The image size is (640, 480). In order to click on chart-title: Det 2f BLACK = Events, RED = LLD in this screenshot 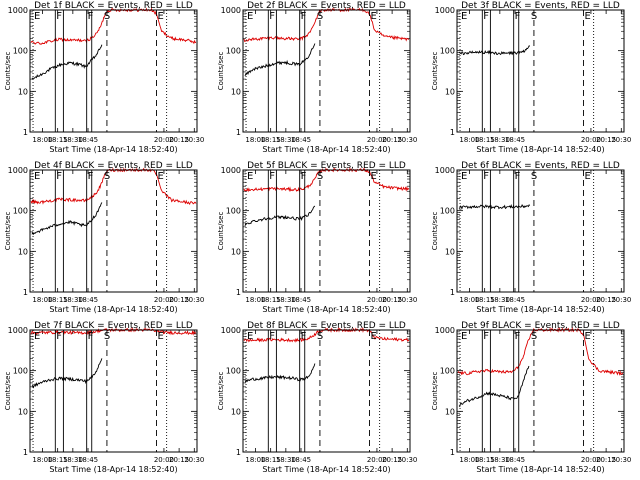, I will do `click(326, 6)`.